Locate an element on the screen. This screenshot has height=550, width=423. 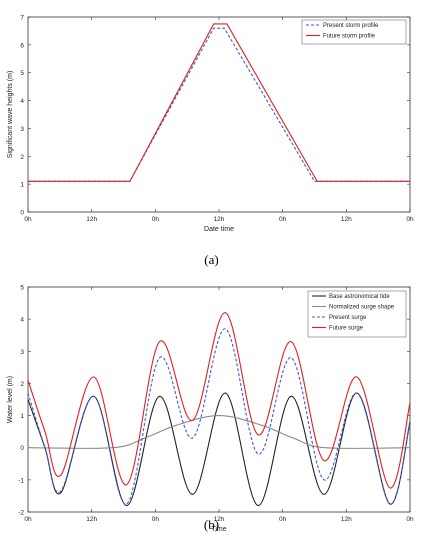
chart-a-ytick-label: 5 is located at coordinates (22, 73).